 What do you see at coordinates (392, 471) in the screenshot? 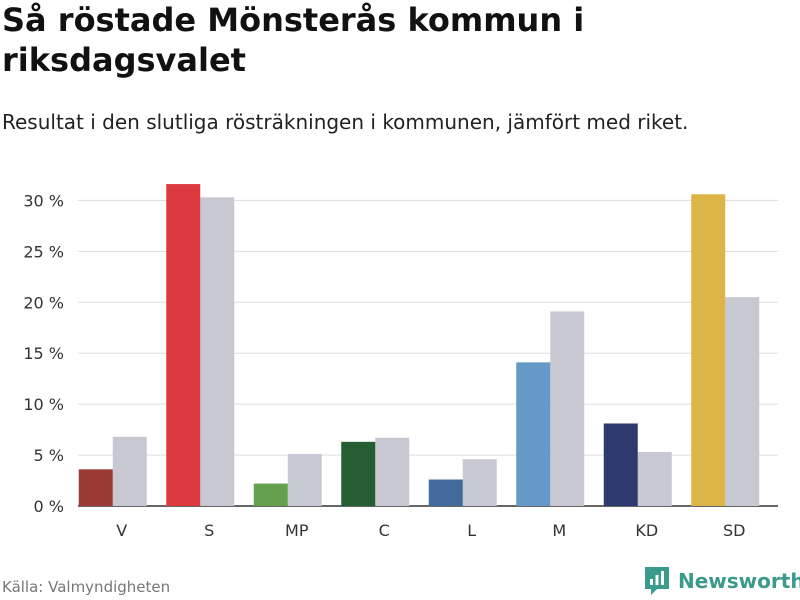
I see `bar-national-c` at bounding box center [392, 471].